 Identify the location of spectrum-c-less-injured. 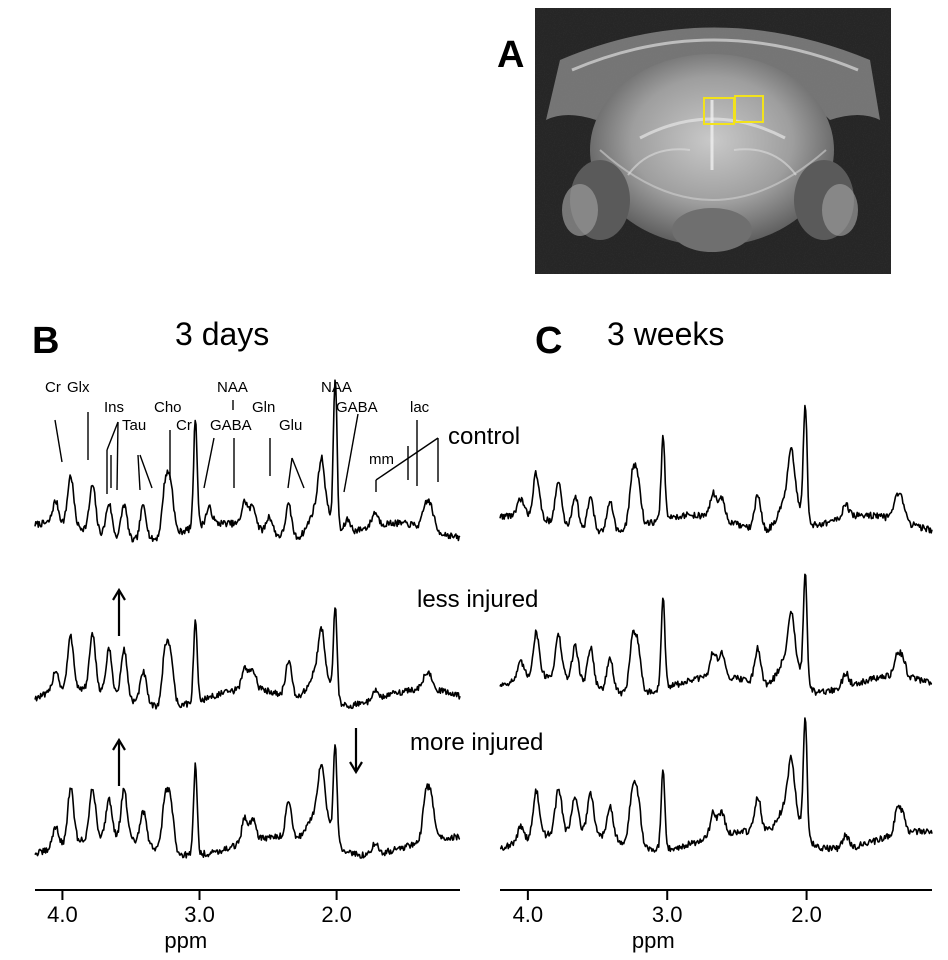
(716, 635).